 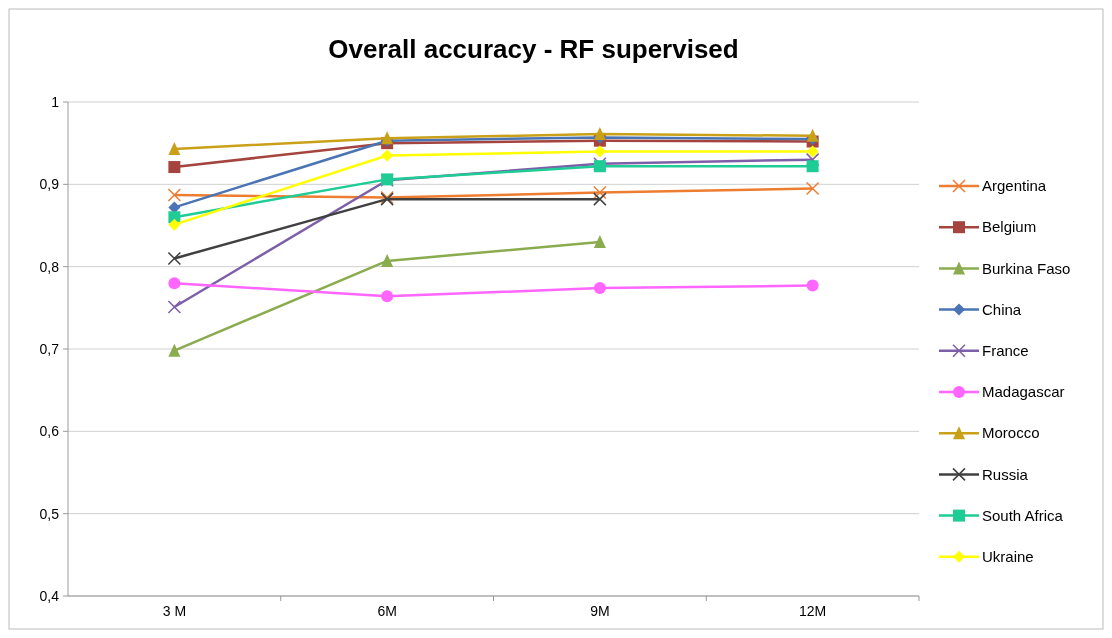 I want to click on legend-label: Russia, so click(x=1005, y=474).